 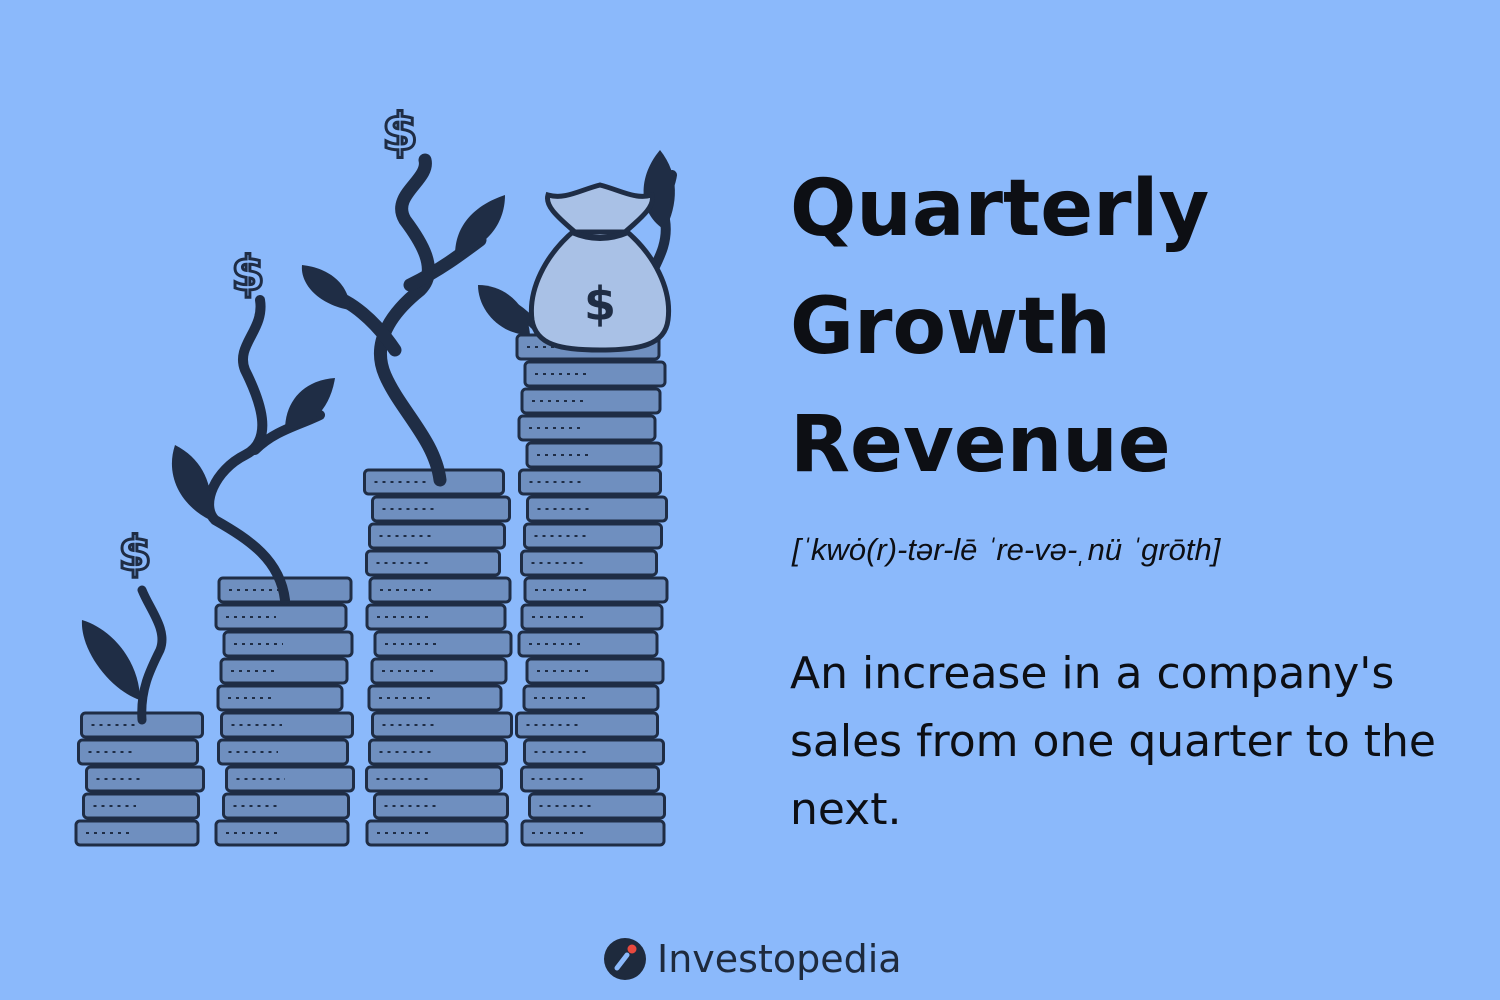 I want to click on pronunciation: [ˈkwȯ(r)-tər-lē ˈre-və-ˌnü ˈgrōth], so click(x=1006, y=549).